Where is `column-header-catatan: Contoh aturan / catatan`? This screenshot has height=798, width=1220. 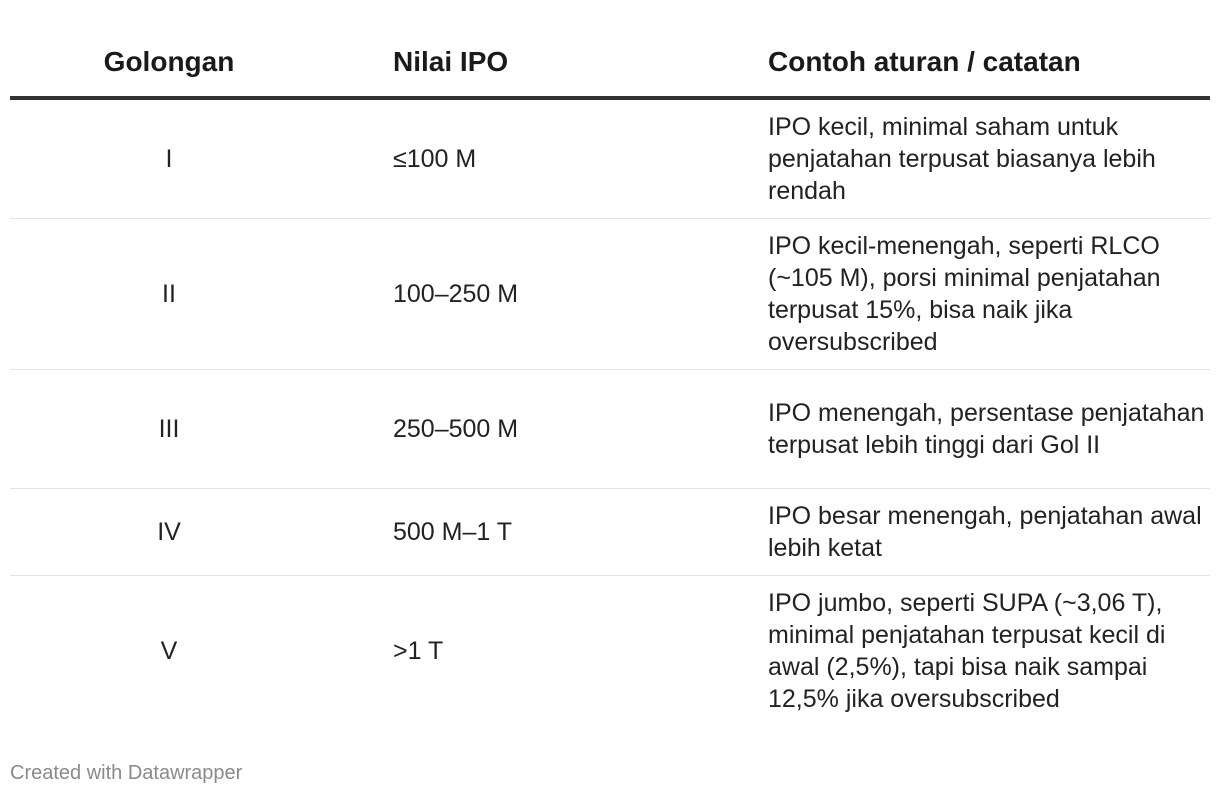
column-header-catatan: Contoh aturan / catatan is located at coordinates (956, 64).